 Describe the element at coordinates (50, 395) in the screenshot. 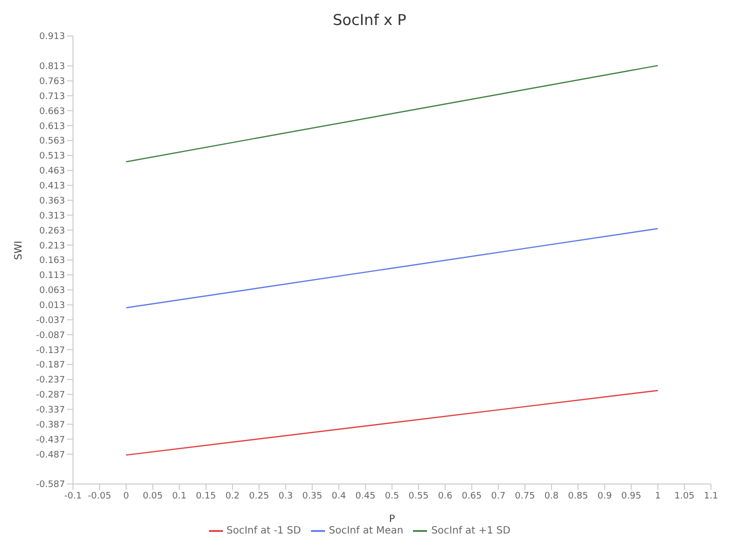

I see `y-tick-label: -0.287` at that location.